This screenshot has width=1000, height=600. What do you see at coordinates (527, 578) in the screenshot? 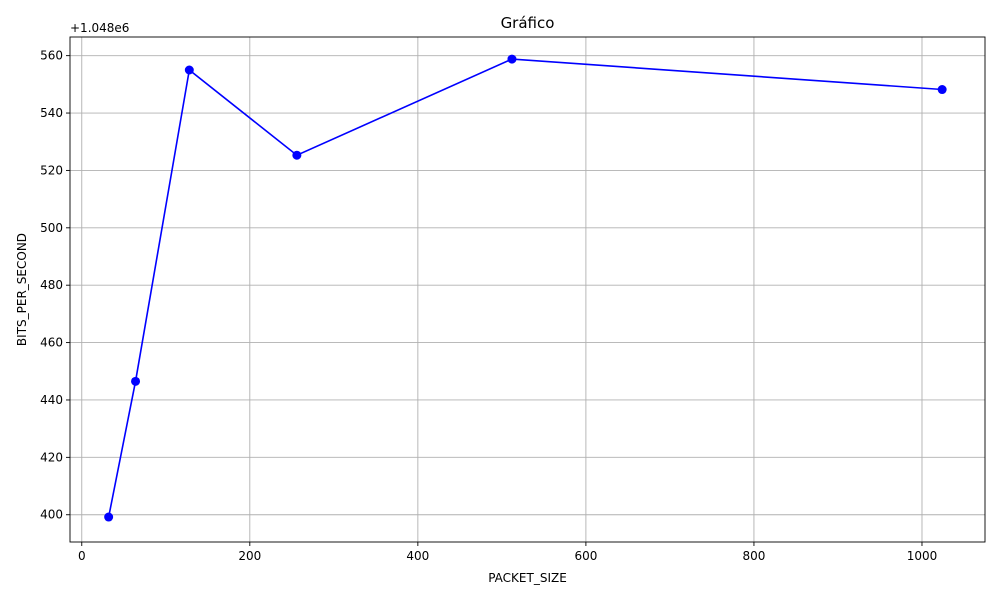
I see `x-axis-title: PACKET_SIZE` at bounding box center [527, 578].